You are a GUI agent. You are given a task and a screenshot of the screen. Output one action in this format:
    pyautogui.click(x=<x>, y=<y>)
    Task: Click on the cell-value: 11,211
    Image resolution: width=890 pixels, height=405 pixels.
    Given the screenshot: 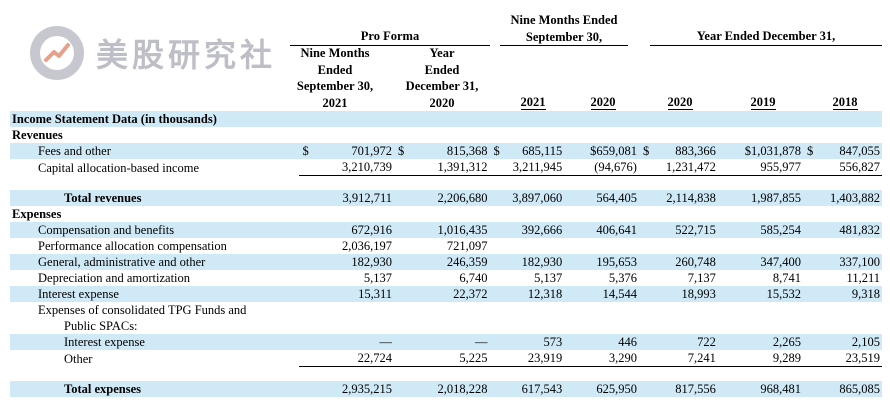 What is the action you would take?
    pyautogui.click(x=863, y=278)
    